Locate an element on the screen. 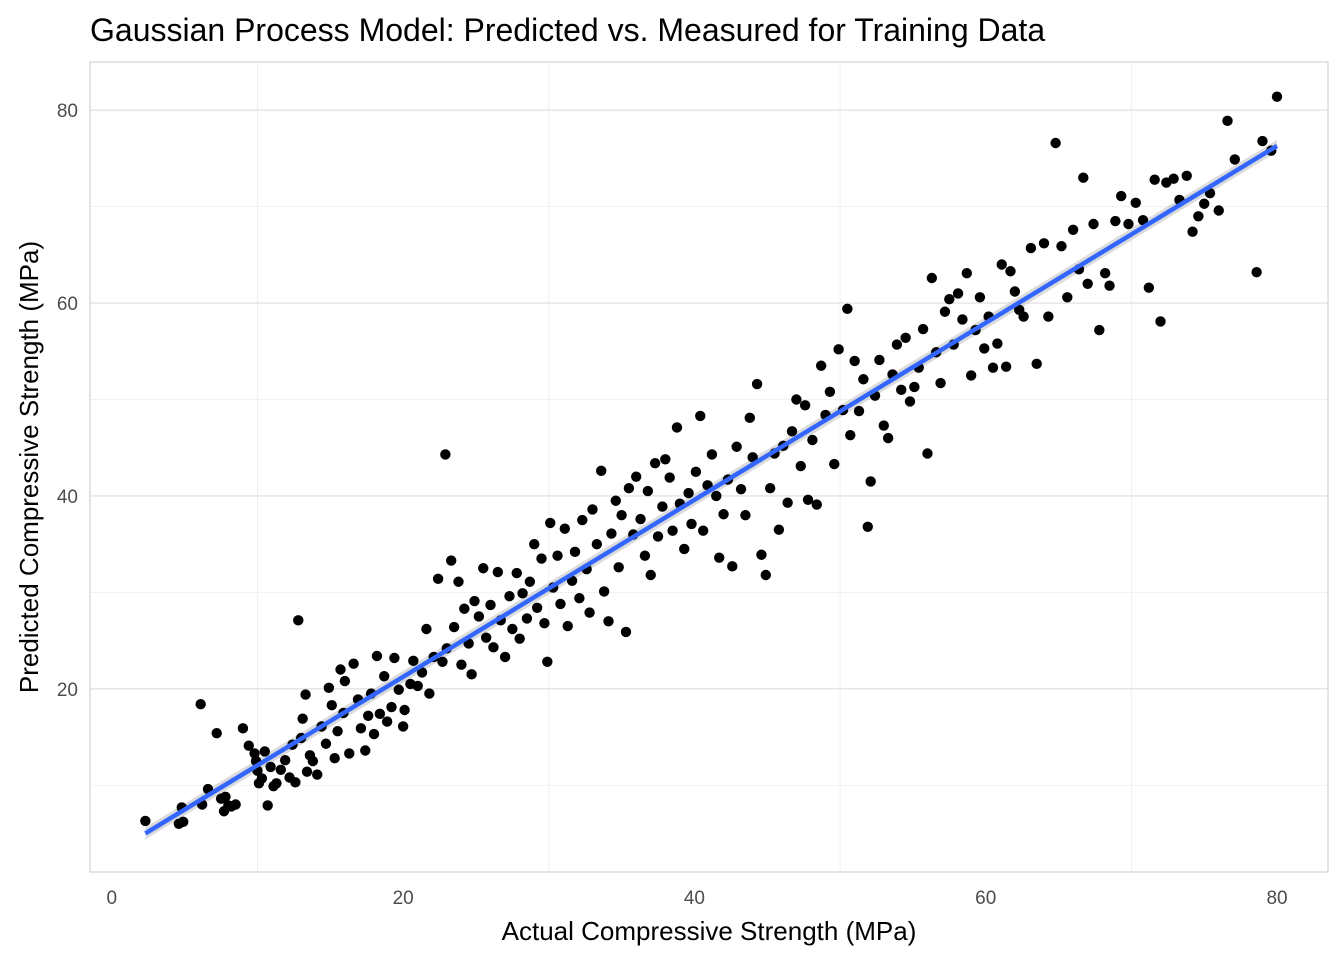  y-tick-label: 40 is located at coordinates (67, 497).